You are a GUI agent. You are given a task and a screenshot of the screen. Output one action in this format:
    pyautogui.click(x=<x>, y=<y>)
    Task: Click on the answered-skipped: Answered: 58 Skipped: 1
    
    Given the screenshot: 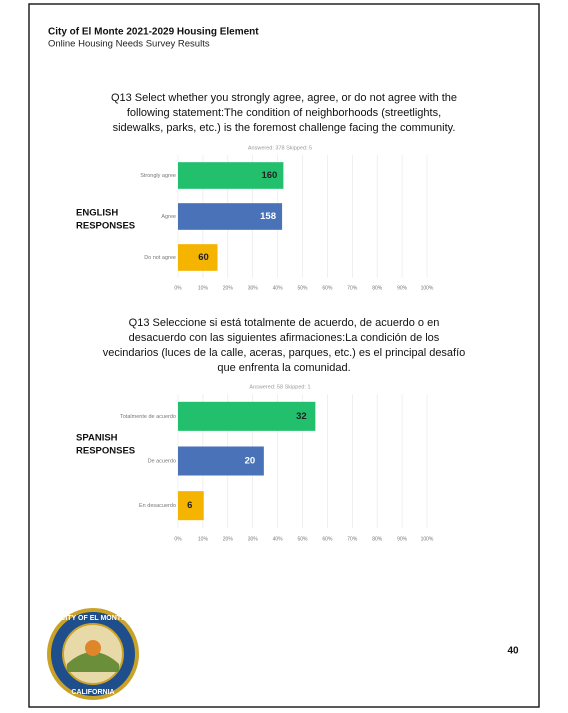 What is the action you would take?
    pyautogui.click(x=279, y=387)
    